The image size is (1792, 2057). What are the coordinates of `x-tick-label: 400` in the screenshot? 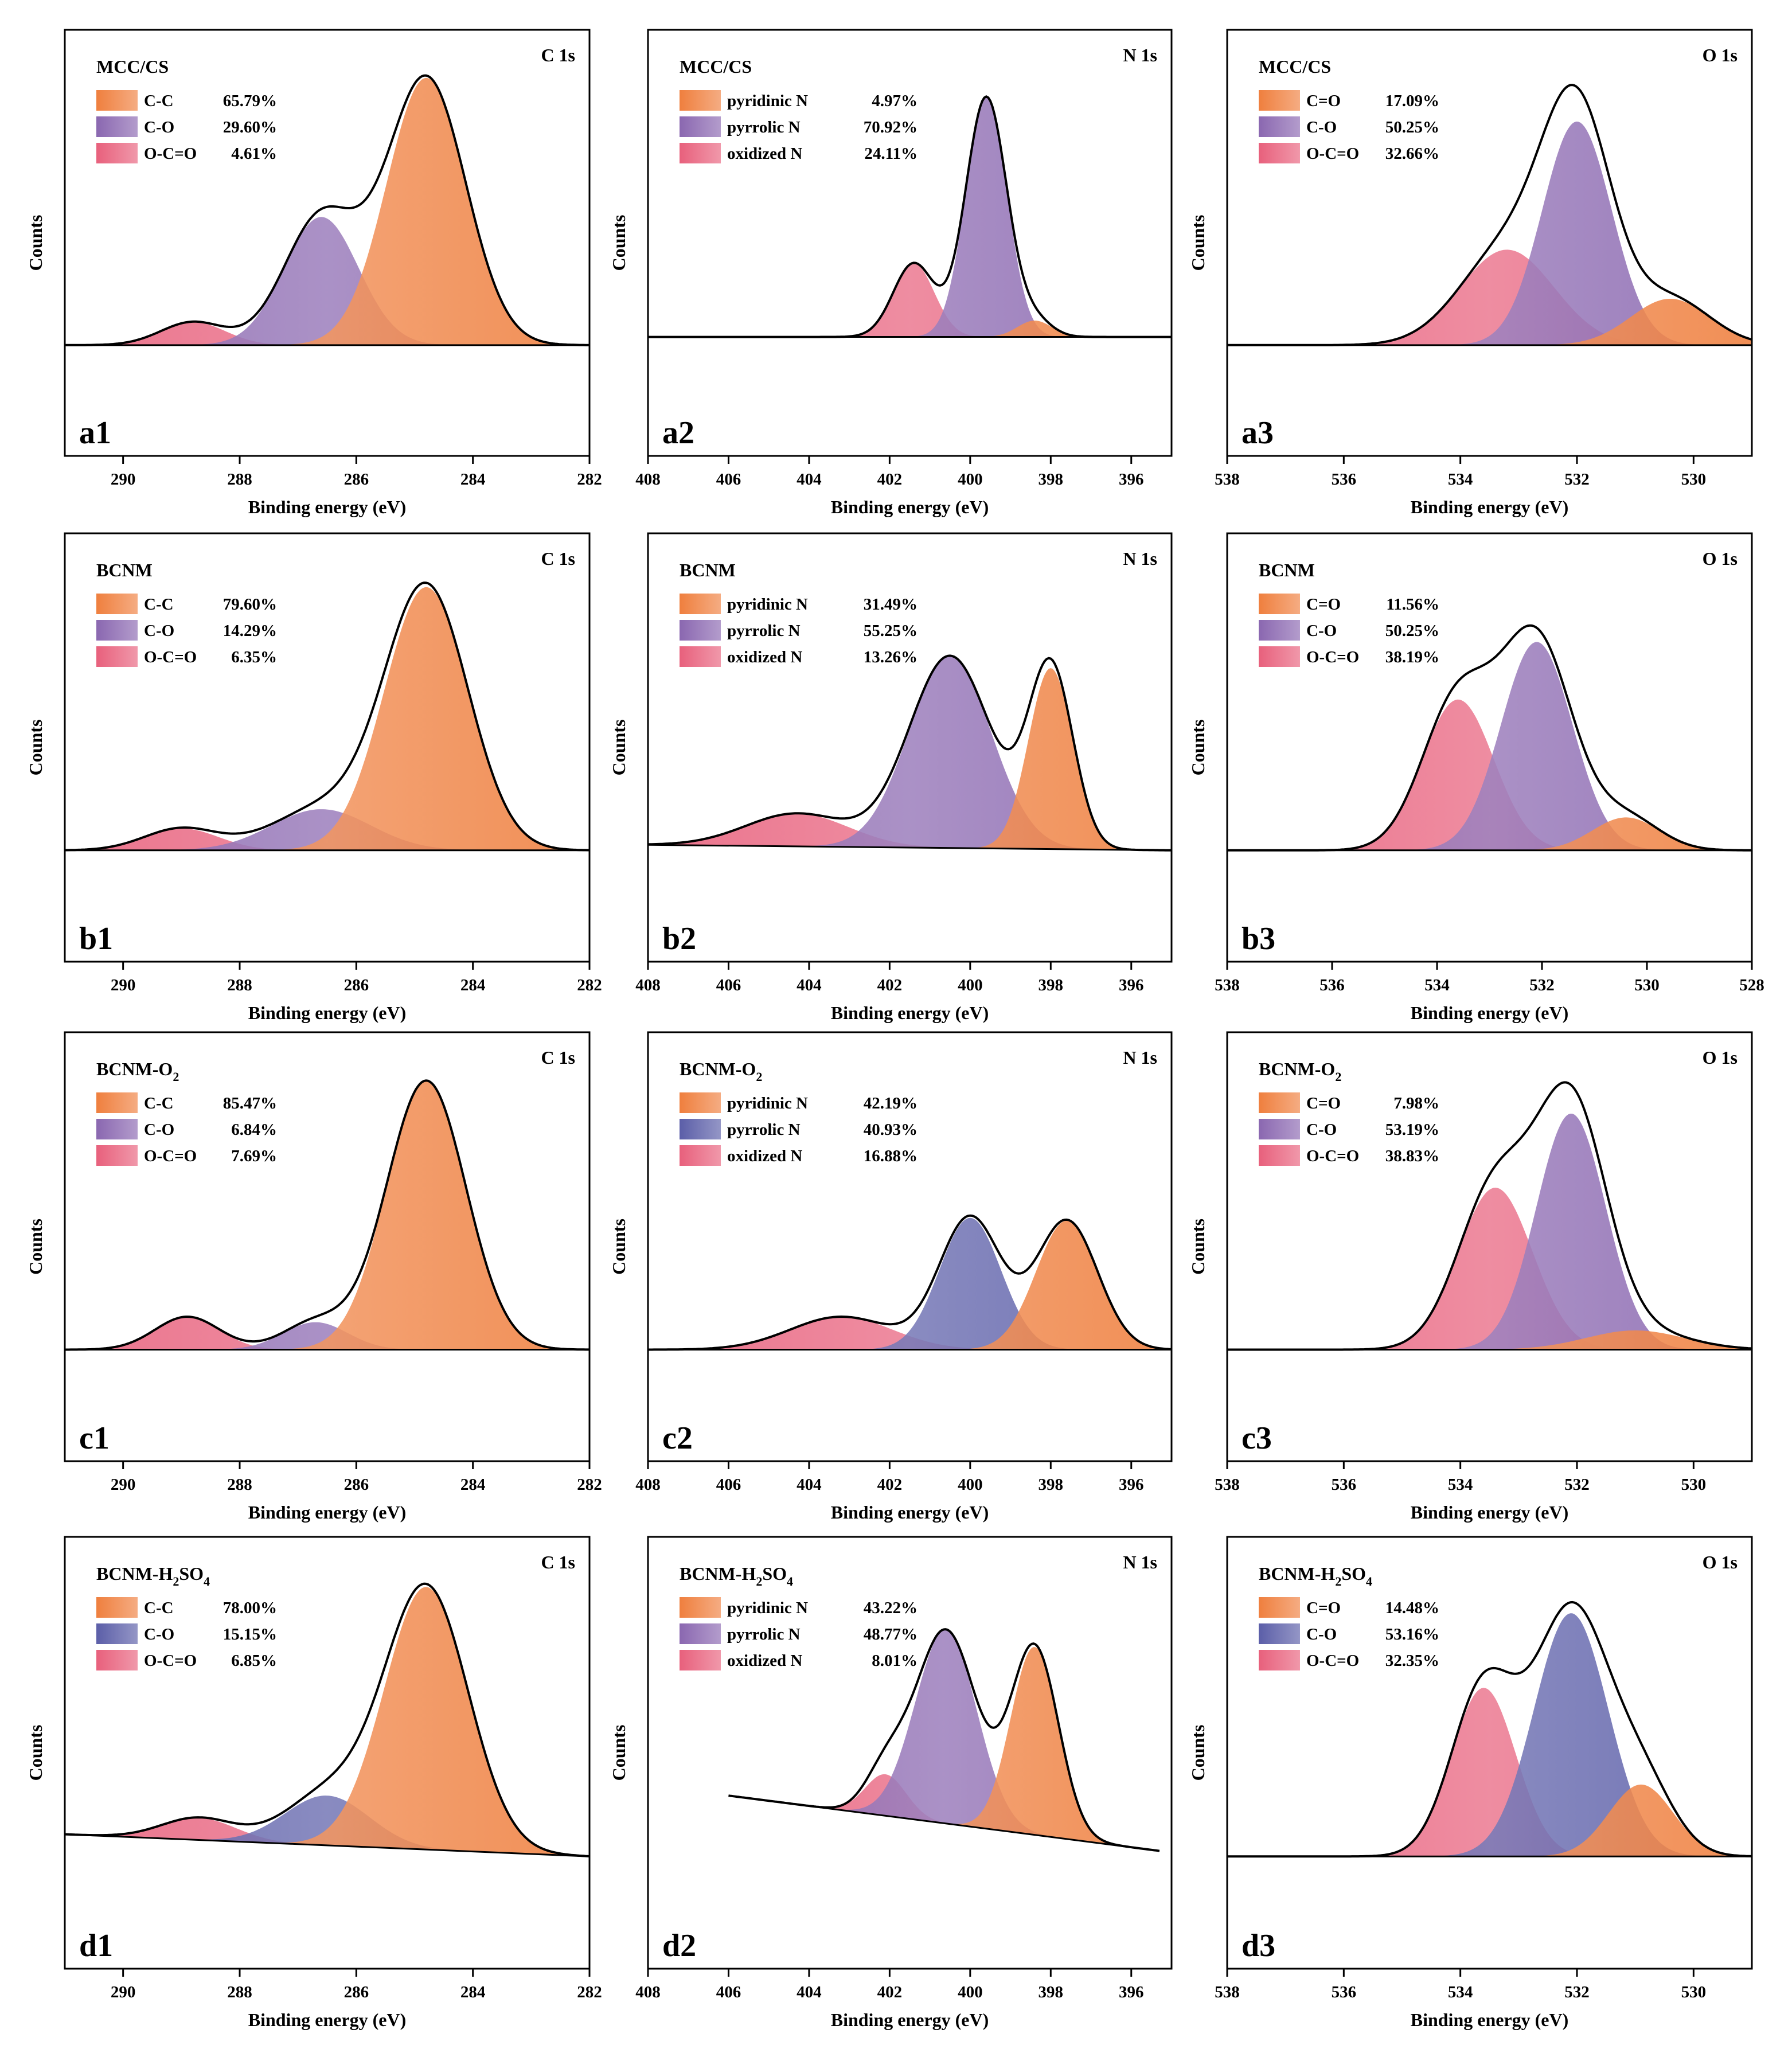 It's located at (970, 985).